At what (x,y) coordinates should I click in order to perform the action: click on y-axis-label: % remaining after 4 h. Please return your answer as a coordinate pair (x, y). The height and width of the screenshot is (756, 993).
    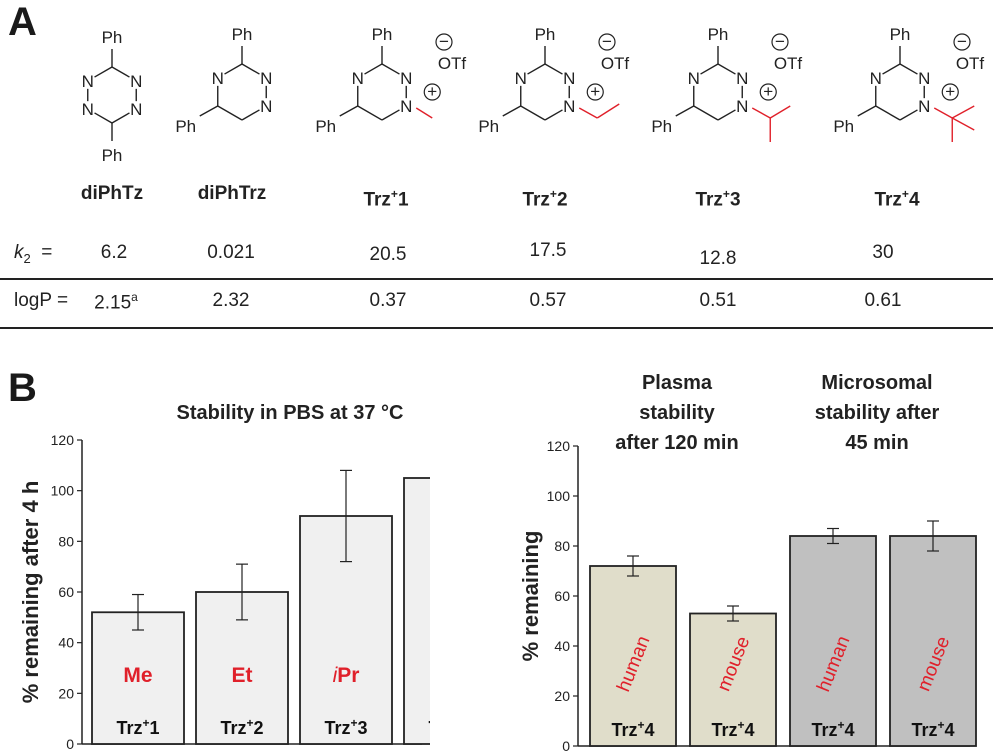
    Looking at the image, I should click on (30, 592).